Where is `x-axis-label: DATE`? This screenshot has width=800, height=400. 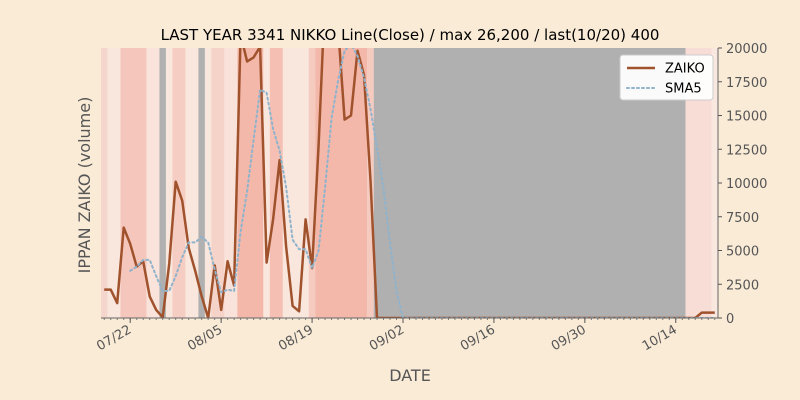 x-axis-label: DATE is located at coordinates (410, 375).